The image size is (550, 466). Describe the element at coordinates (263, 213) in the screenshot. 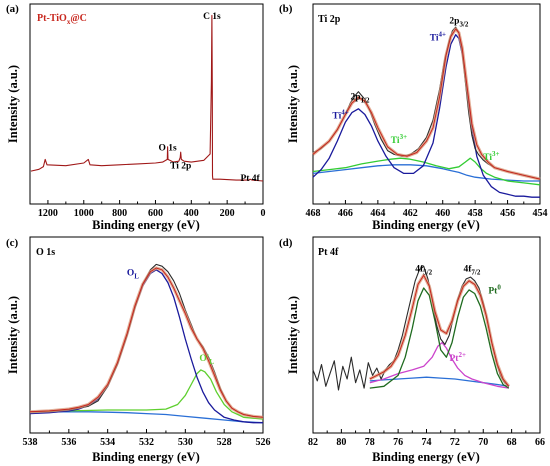

I see `xtick-label-a-0: 0` at that location.